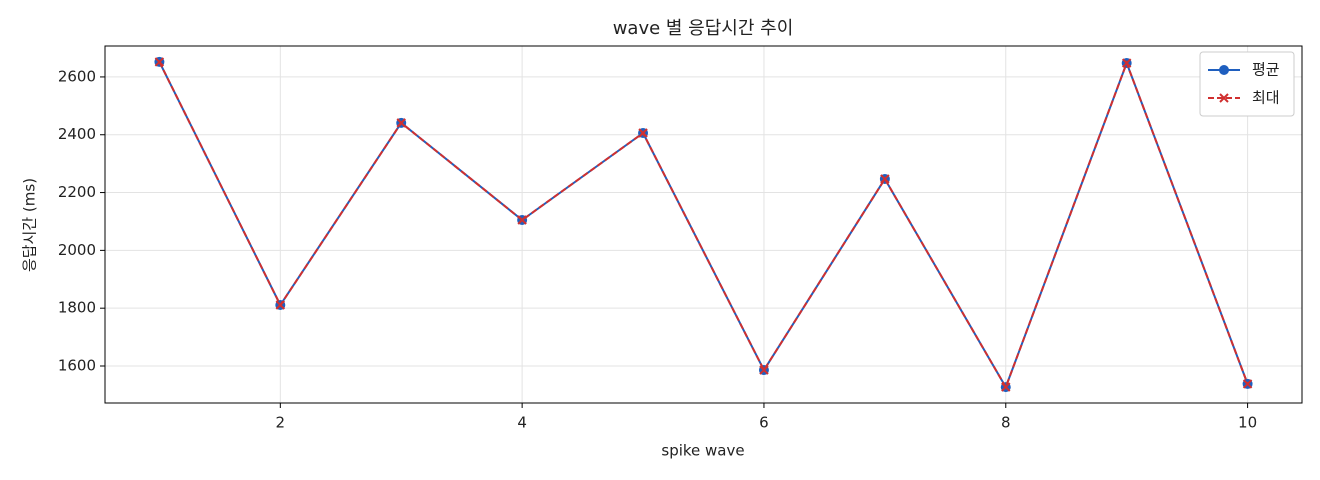 This screenshot has height=480, width=1320. Describe the element at coordinates (522, 423) in the screenshot. I see `x-tick-label: 4` at that location.